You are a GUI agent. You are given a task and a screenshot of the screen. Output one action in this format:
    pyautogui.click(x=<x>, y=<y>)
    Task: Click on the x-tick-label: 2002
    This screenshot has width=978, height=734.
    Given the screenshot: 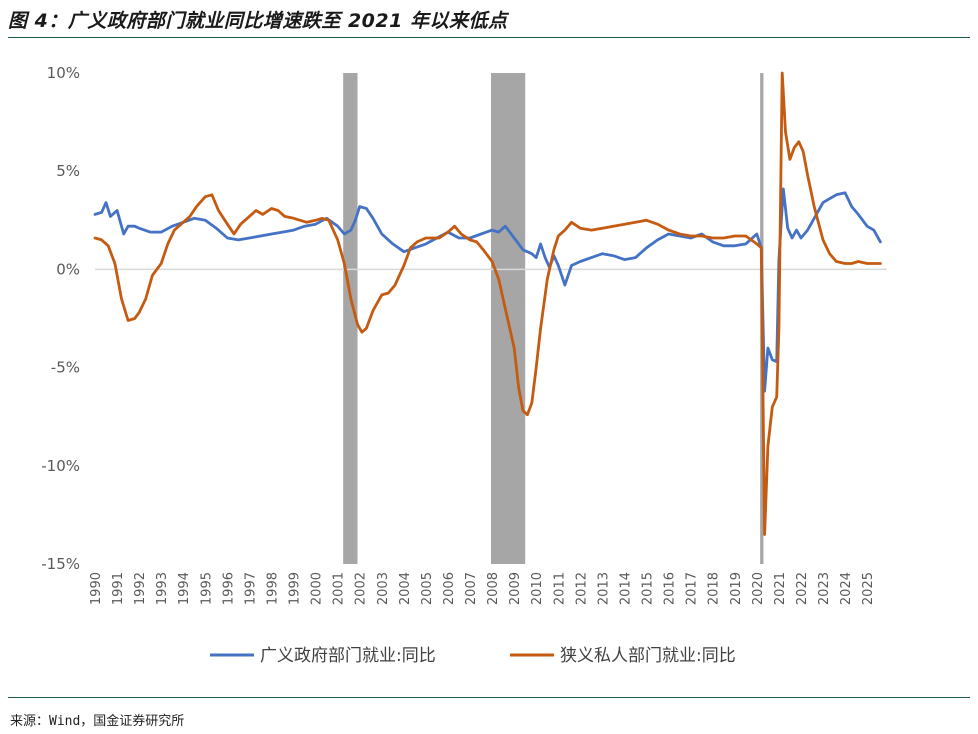 What is the action you would take?
    pyautogui.click(x=361, y=588)
    